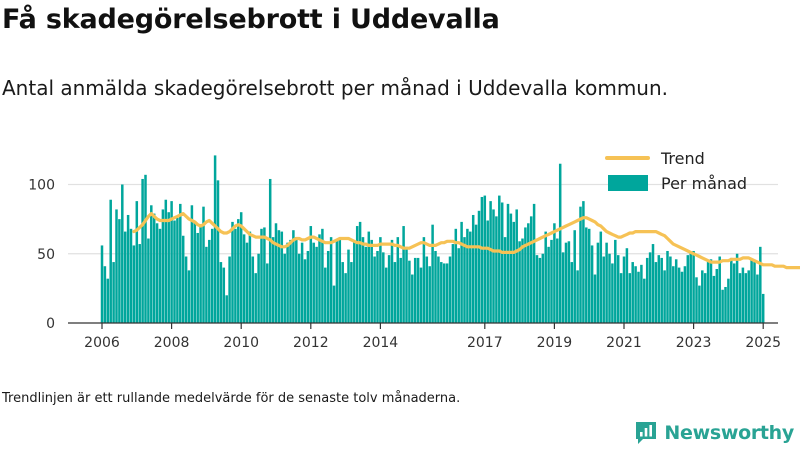 This screenshot has width=800, height=450. Describe the element at coordinates (41, 186) in the screenshot. I see `y-tick-label-100: 100` at that location.